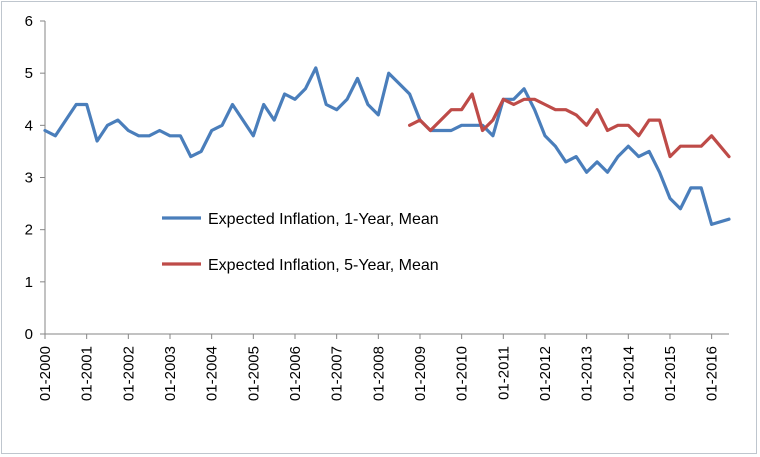 The height and width of the screenshot is (457, 760). I want to click on y-tick-label: 2, so click(29, 230).